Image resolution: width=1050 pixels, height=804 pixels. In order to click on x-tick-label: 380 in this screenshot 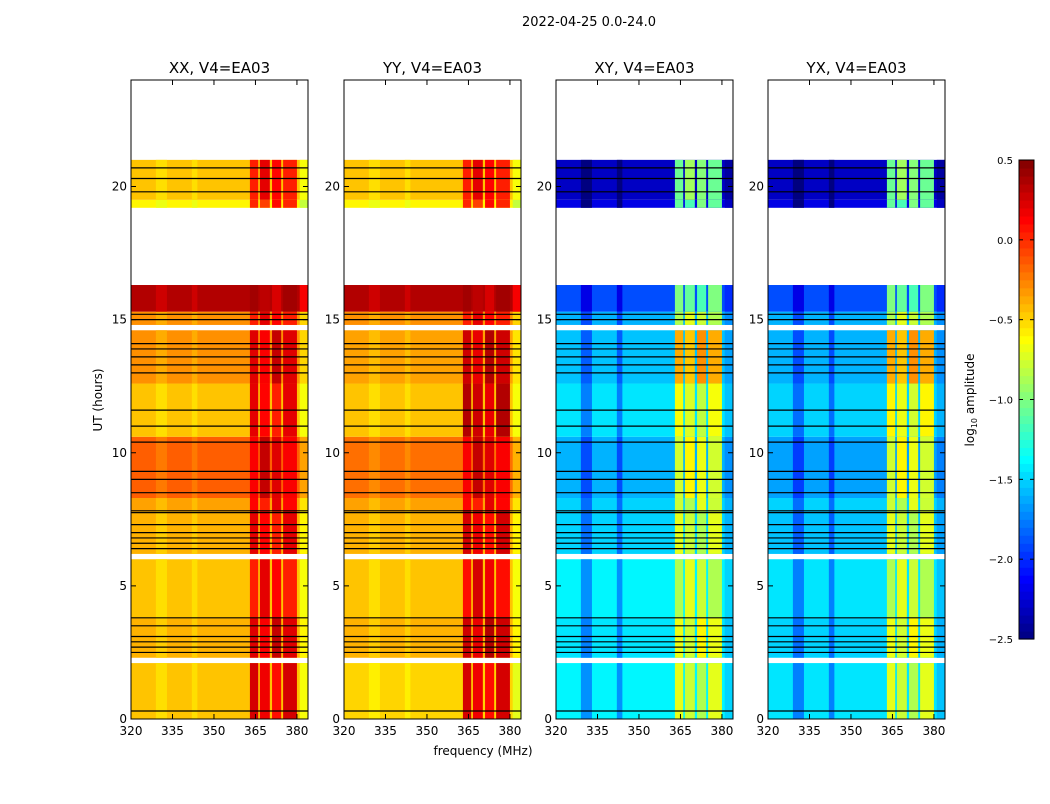, I will do `click(721, 731)`.